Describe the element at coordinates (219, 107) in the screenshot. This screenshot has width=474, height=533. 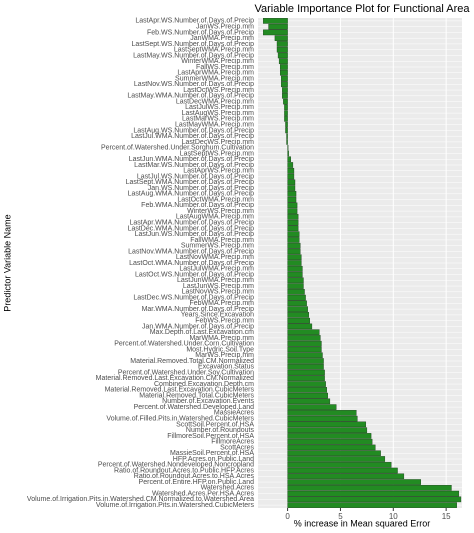
I see `y-tick-label: LastJulWS.Precip.mm` at that location.